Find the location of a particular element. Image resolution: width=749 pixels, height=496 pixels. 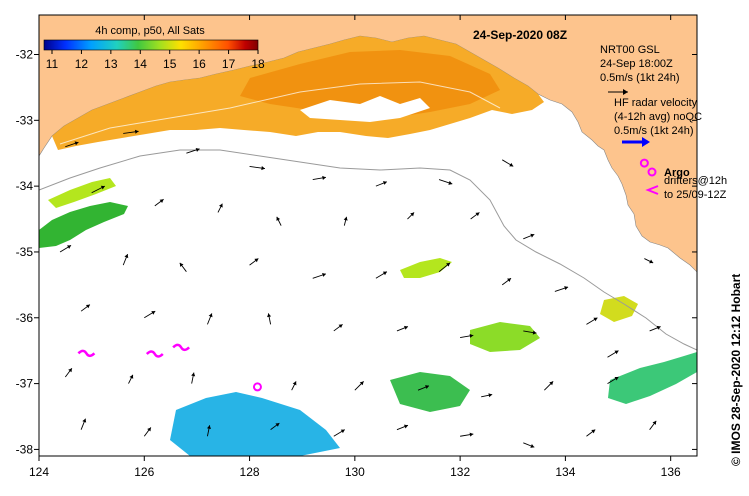

x-tick-label: 124 is located at coordinates (39, 472).